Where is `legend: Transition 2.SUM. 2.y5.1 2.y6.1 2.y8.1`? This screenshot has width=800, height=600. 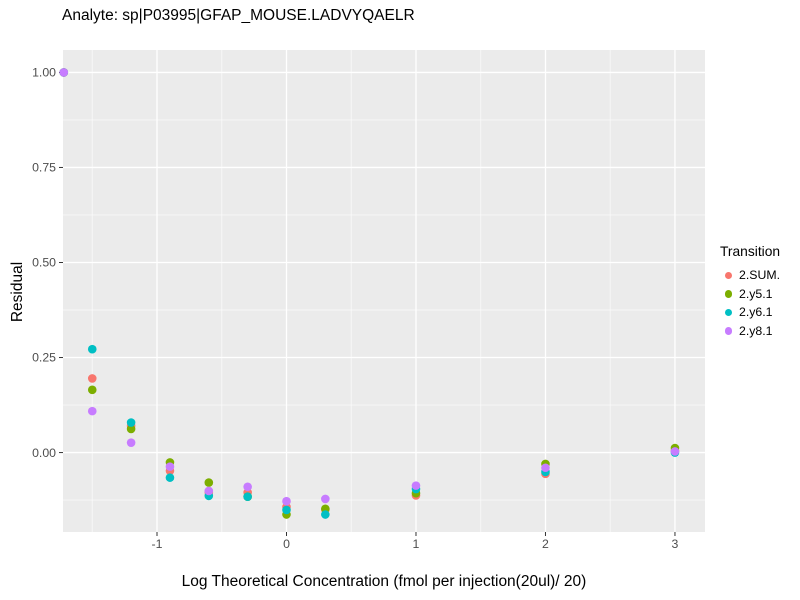 legend: Transition 2.SUM. 2.y5.1 2.y6.1 2.y8.1 is located at coordinates (750, 292).